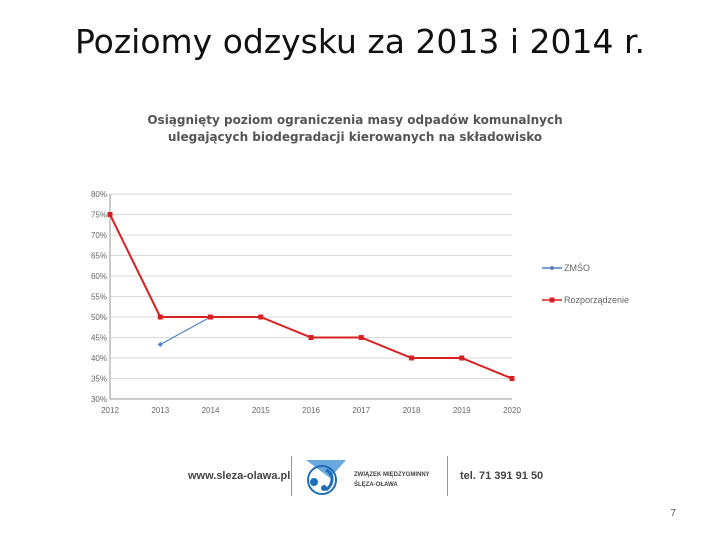 This screenshot has width=720, height=540. Describe the element at coordinates (99, 338) in the screenshot. I see `y-tick-label: 45%` at that location.